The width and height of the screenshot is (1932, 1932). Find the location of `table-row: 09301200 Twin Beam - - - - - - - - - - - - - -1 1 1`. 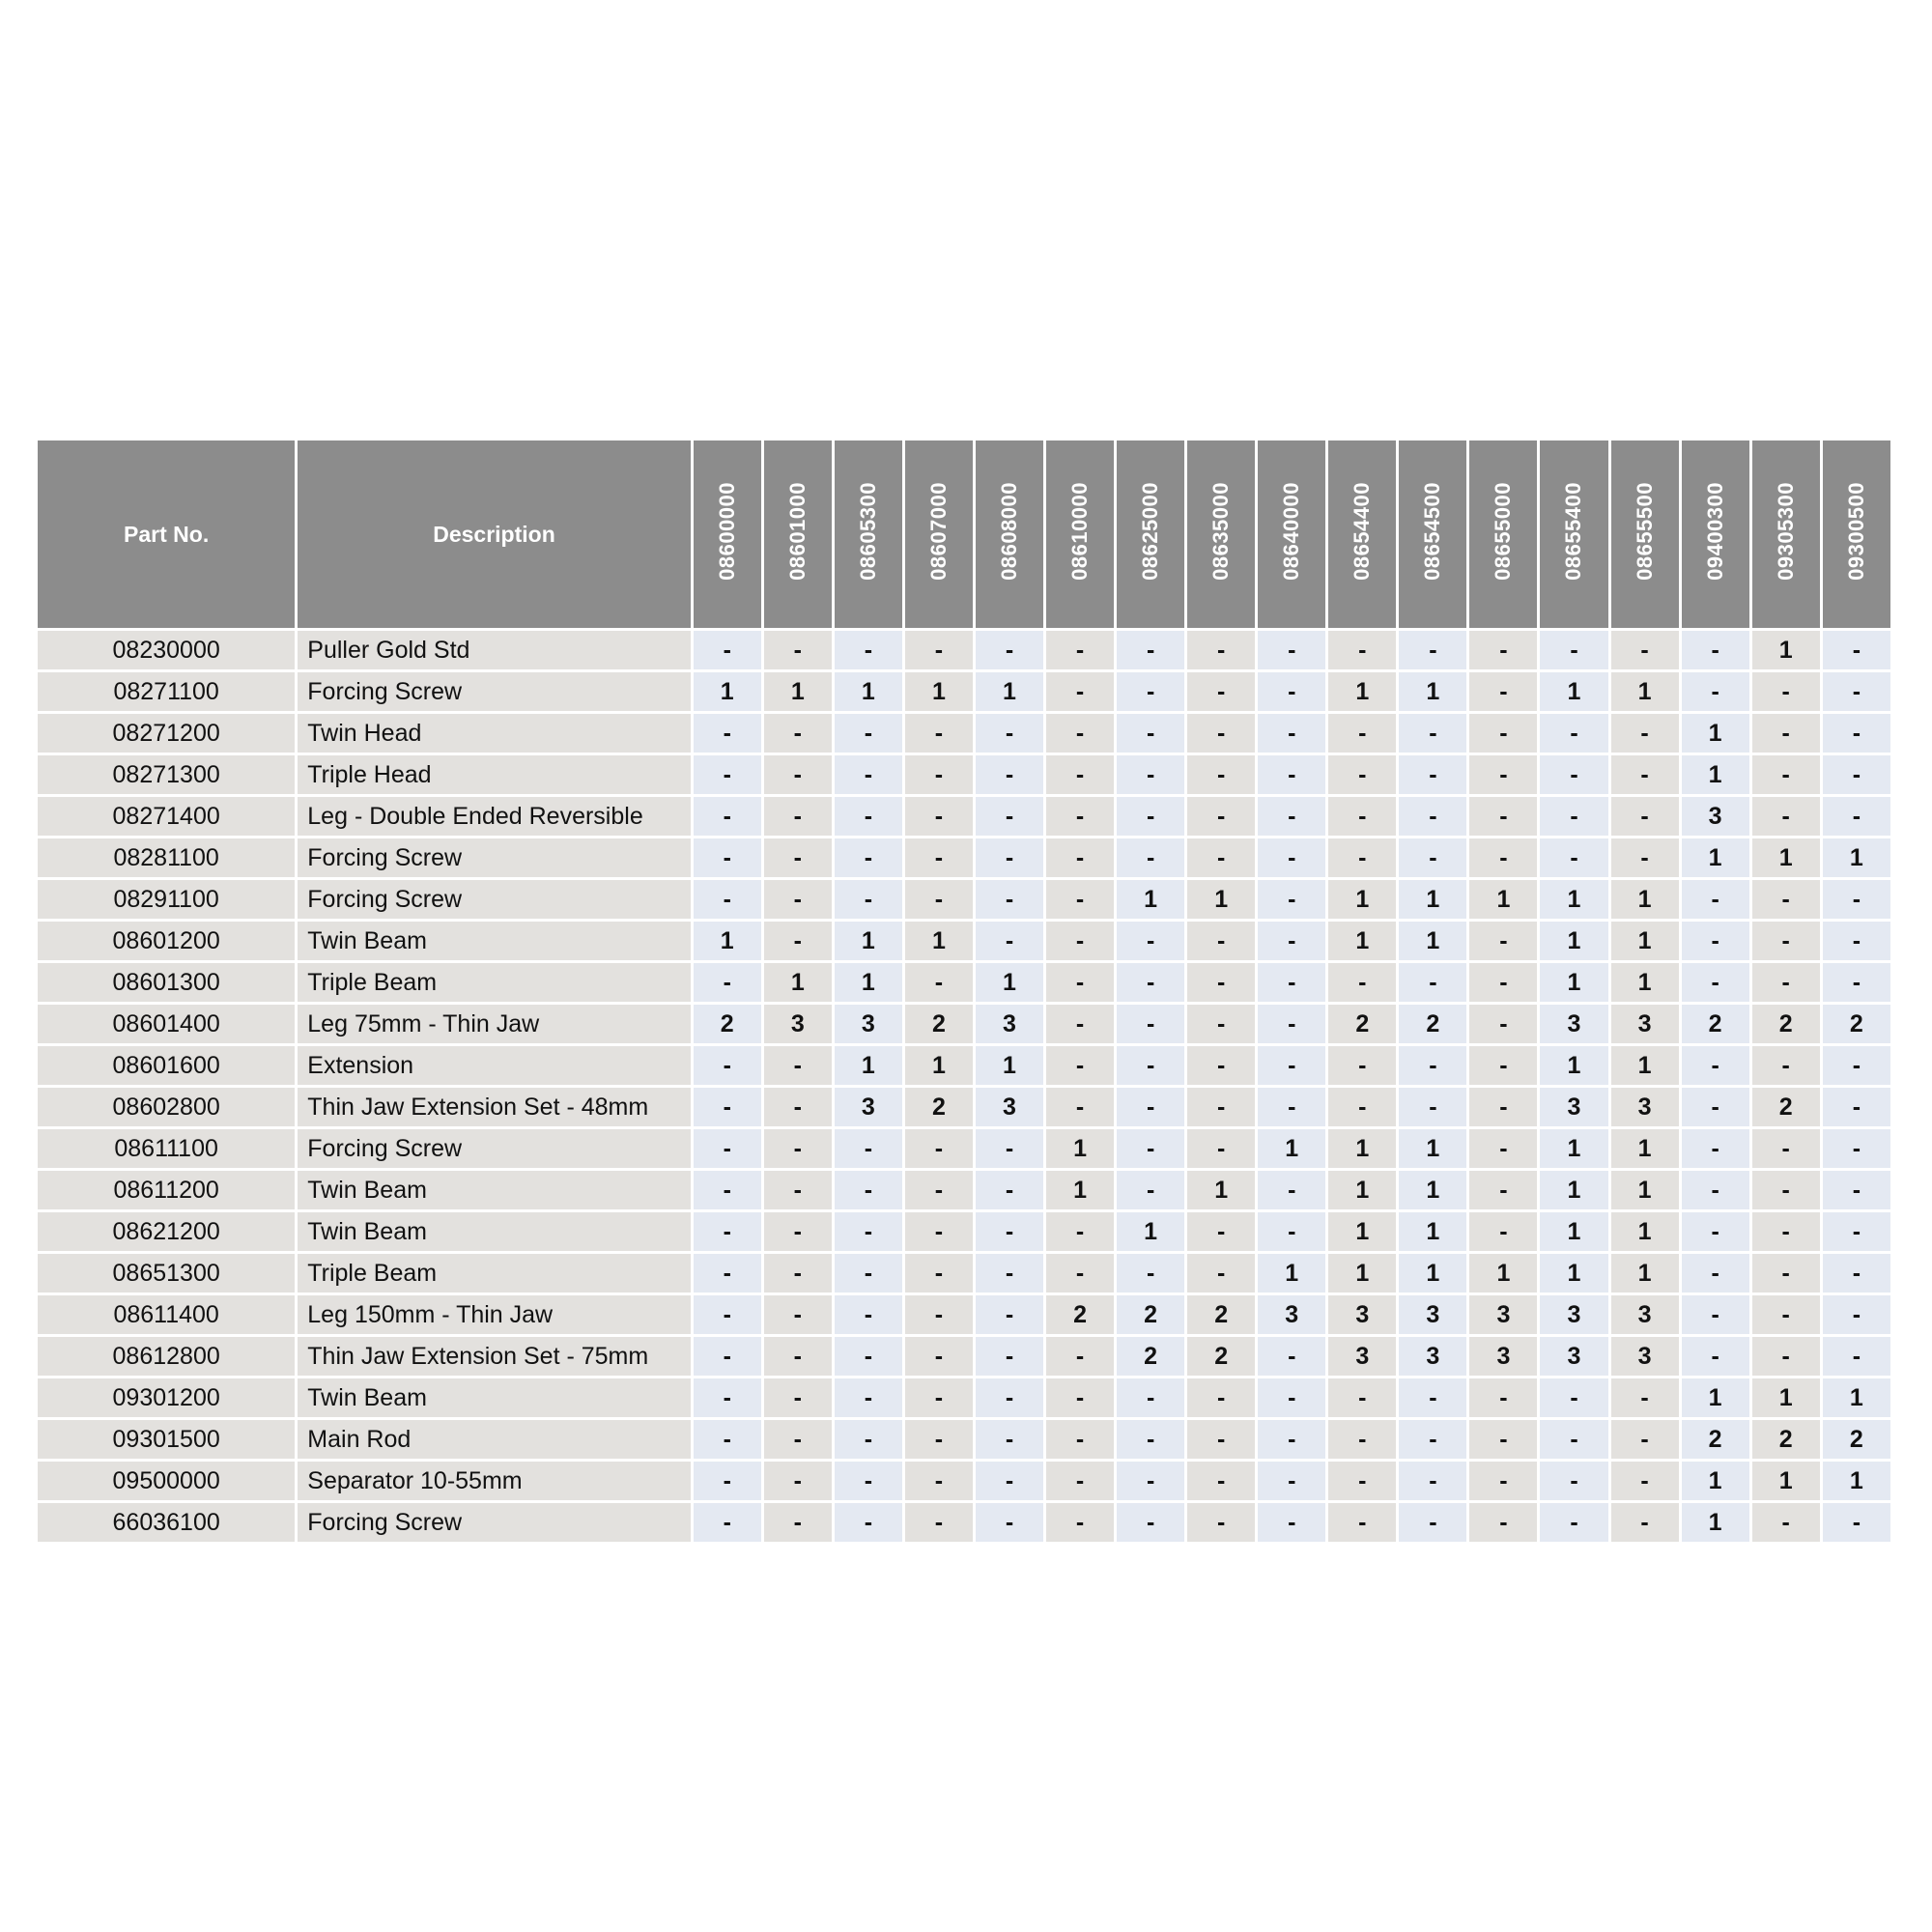

table-row: 09301200 Twin Beam - - - - - - - - - - - - - -1 1 1 is located at coordinates (964, 1397).